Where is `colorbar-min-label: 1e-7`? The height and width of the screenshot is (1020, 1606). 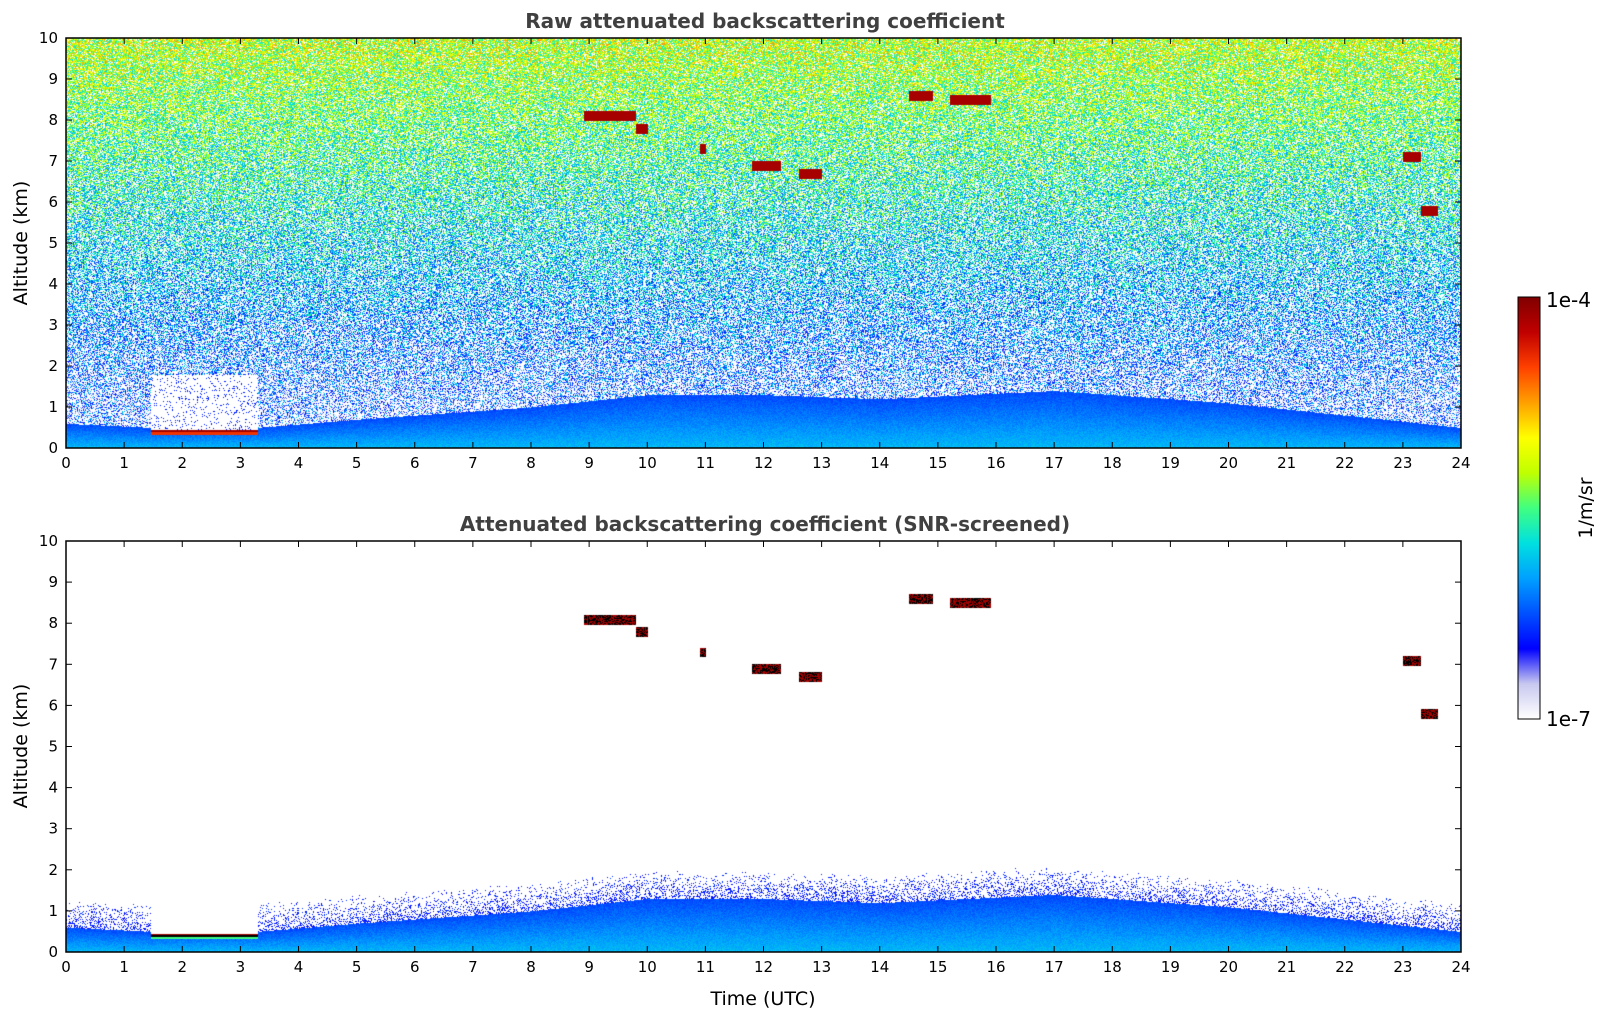
colorbar-min-label: 1e-7 is located at coordinates (1568, 719).